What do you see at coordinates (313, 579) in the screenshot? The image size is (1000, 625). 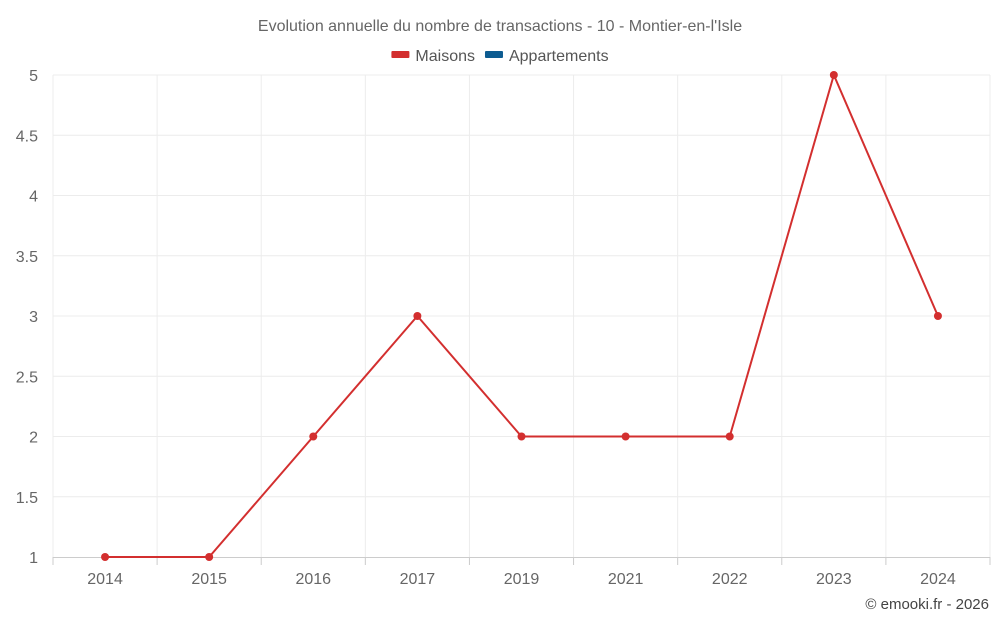 I see `x-tick-label: 2016` at bounding box center [313, 579].